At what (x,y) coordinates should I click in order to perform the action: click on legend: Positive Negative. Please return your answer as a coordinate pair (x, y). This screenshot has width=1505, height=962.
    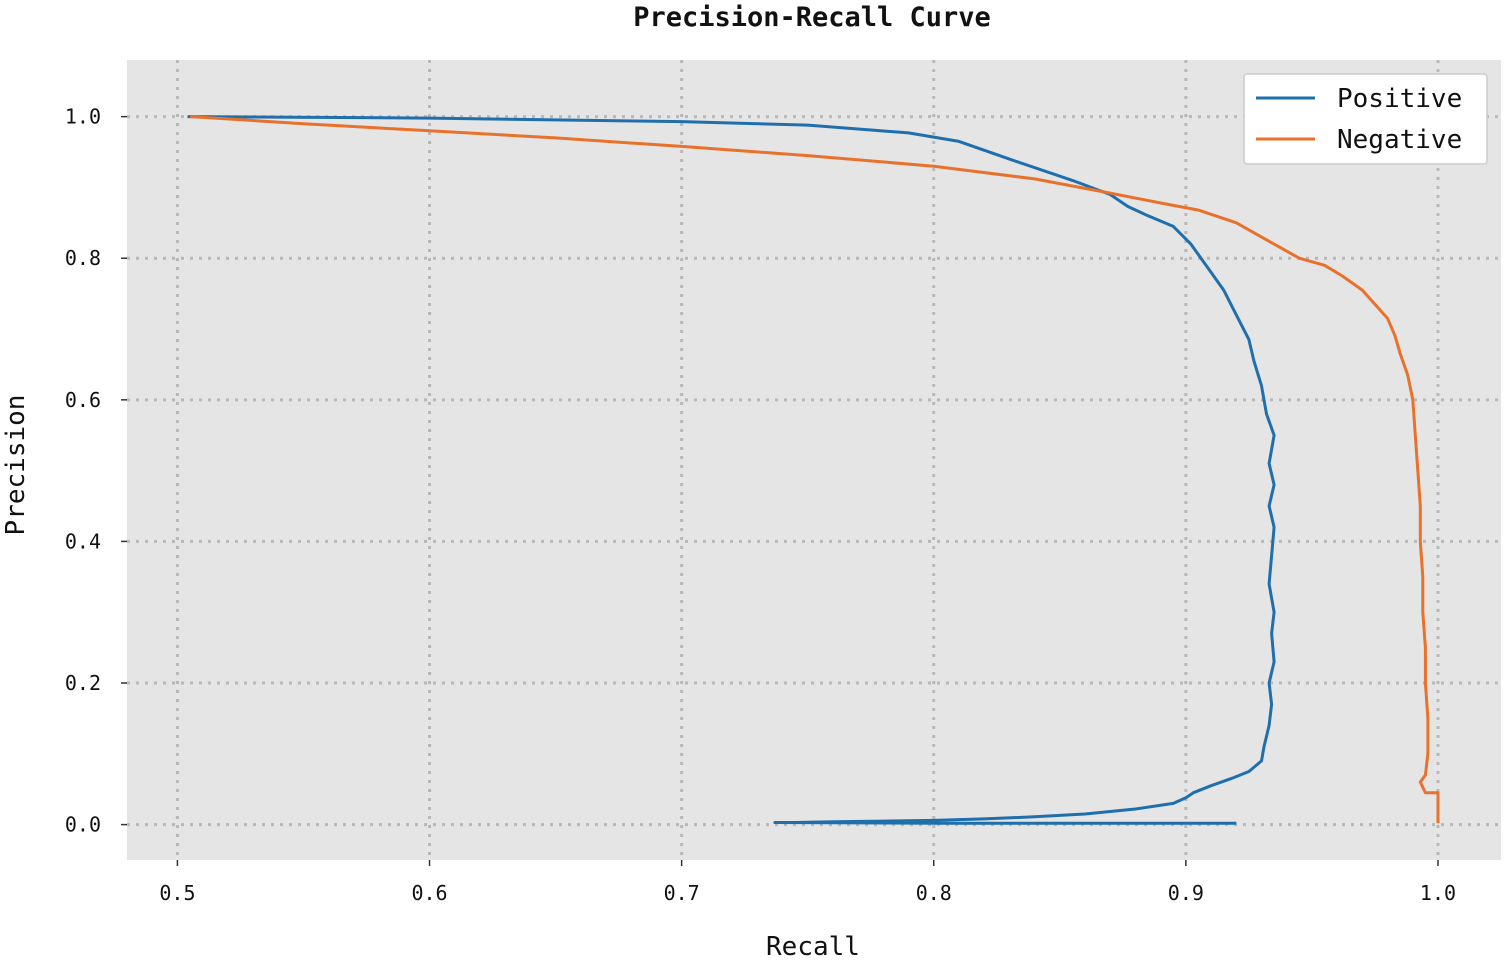
    Looking at the image, I should click on (1365, 119).